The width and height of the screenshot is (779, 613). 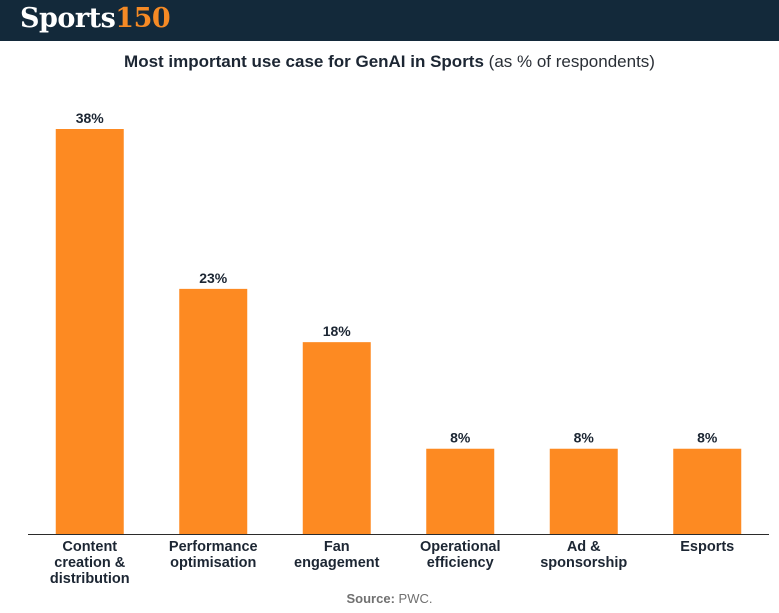 I want to click on sports150-logo: Sports150, so click(x=95, y=19).